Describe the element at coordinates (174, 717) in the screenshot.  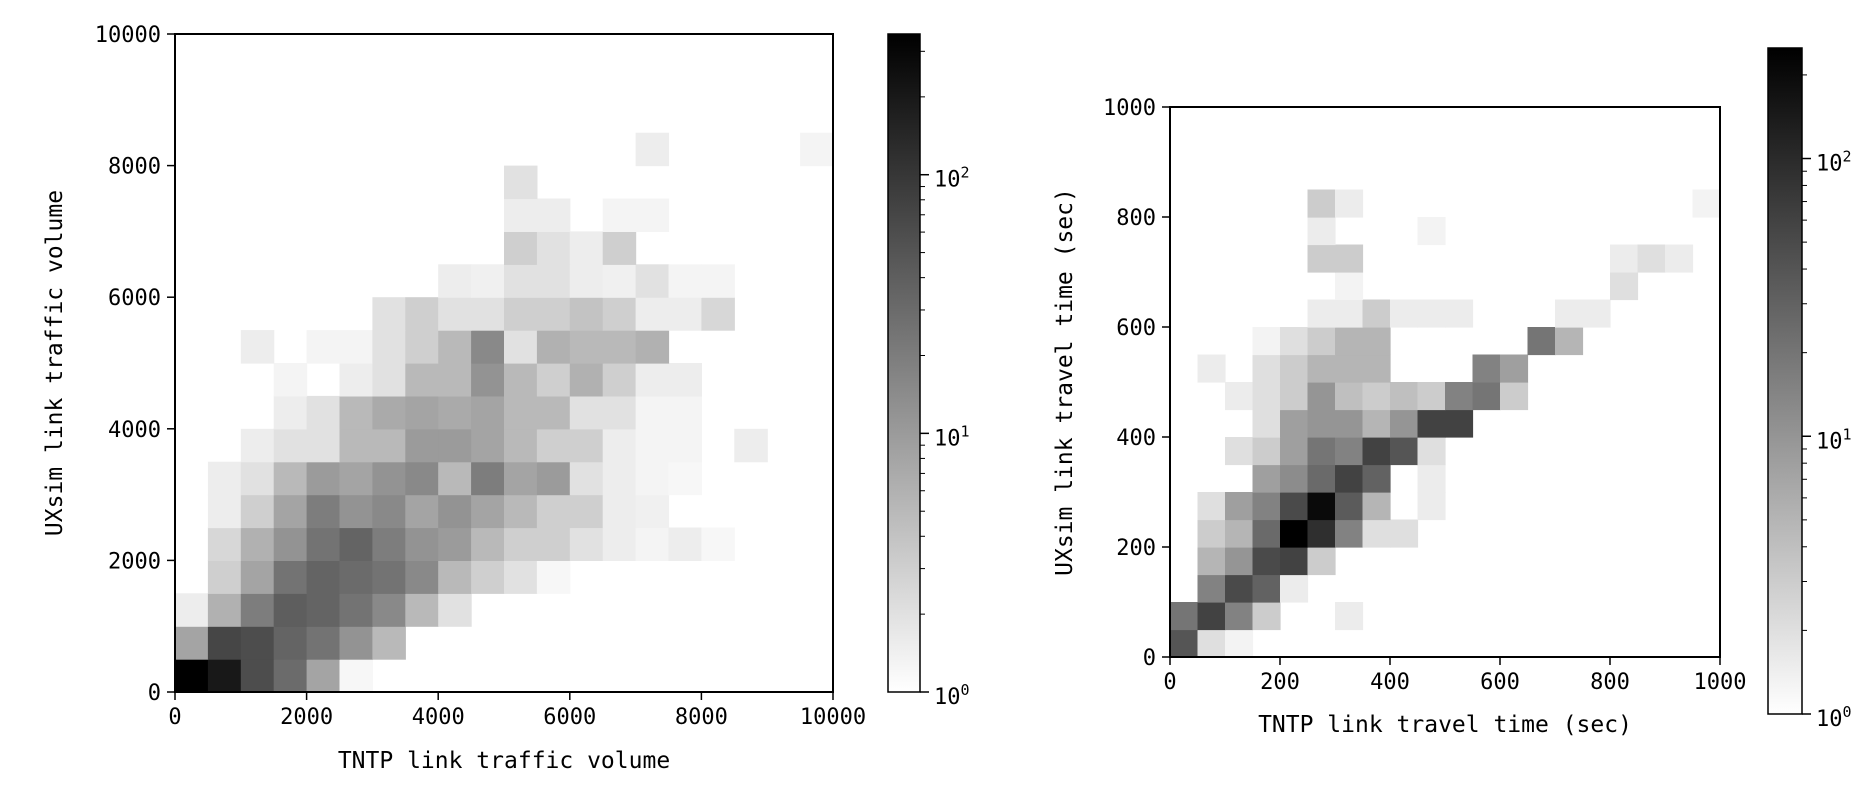
I see `x-tick-label: 0` at that location.